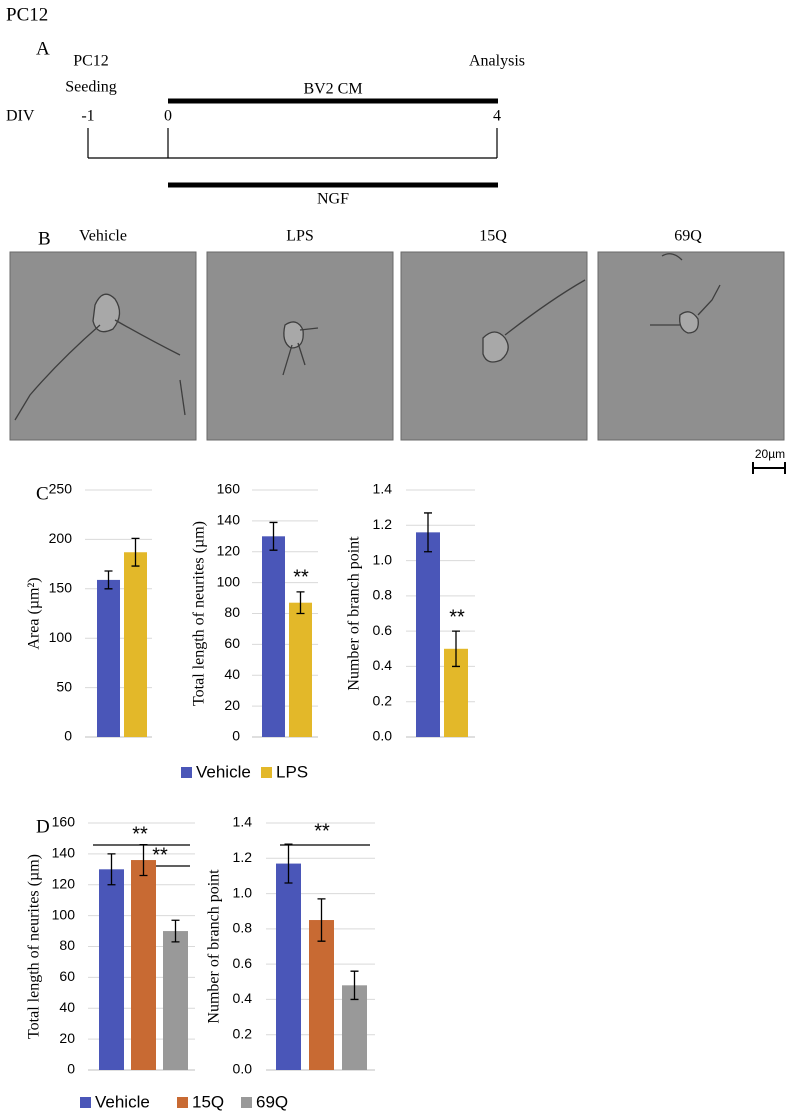 This screenshot has height=1115, width=789. What do you see at coordinates (64, 686) in the screenshot?
I see `y-tick-label: 50` at bounding box center [64, 686].